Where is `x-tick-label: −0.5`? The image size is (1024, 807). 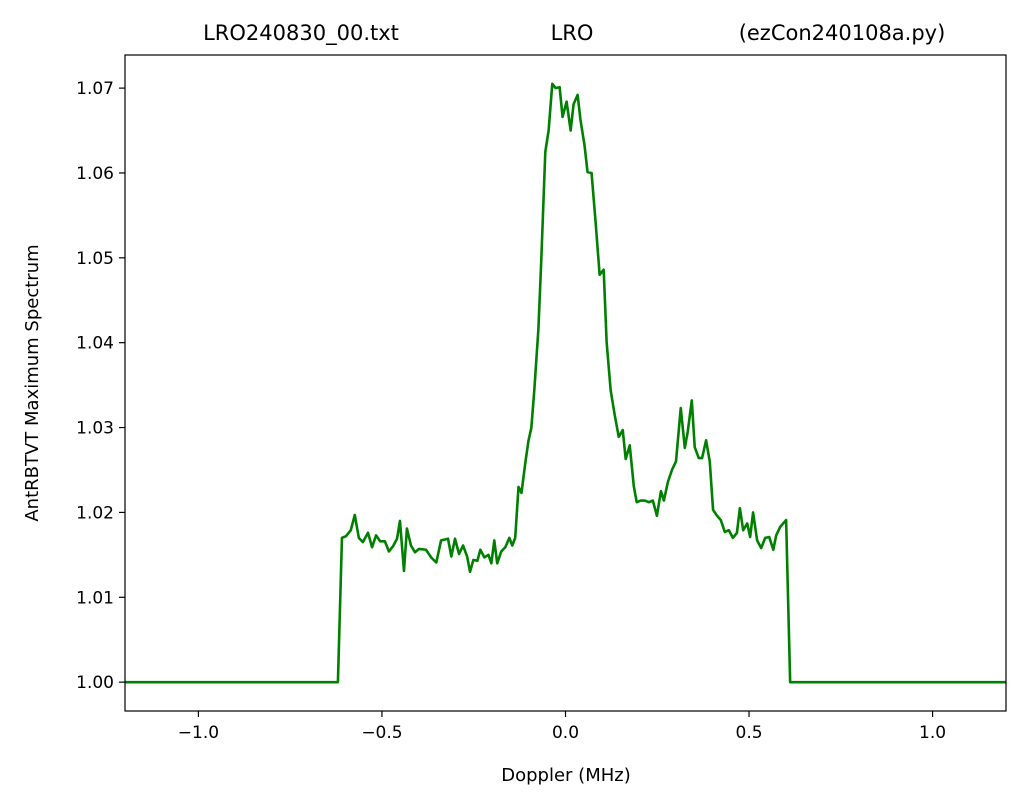 x-tick-label: −0.5 is located at coordinates (381, 733).